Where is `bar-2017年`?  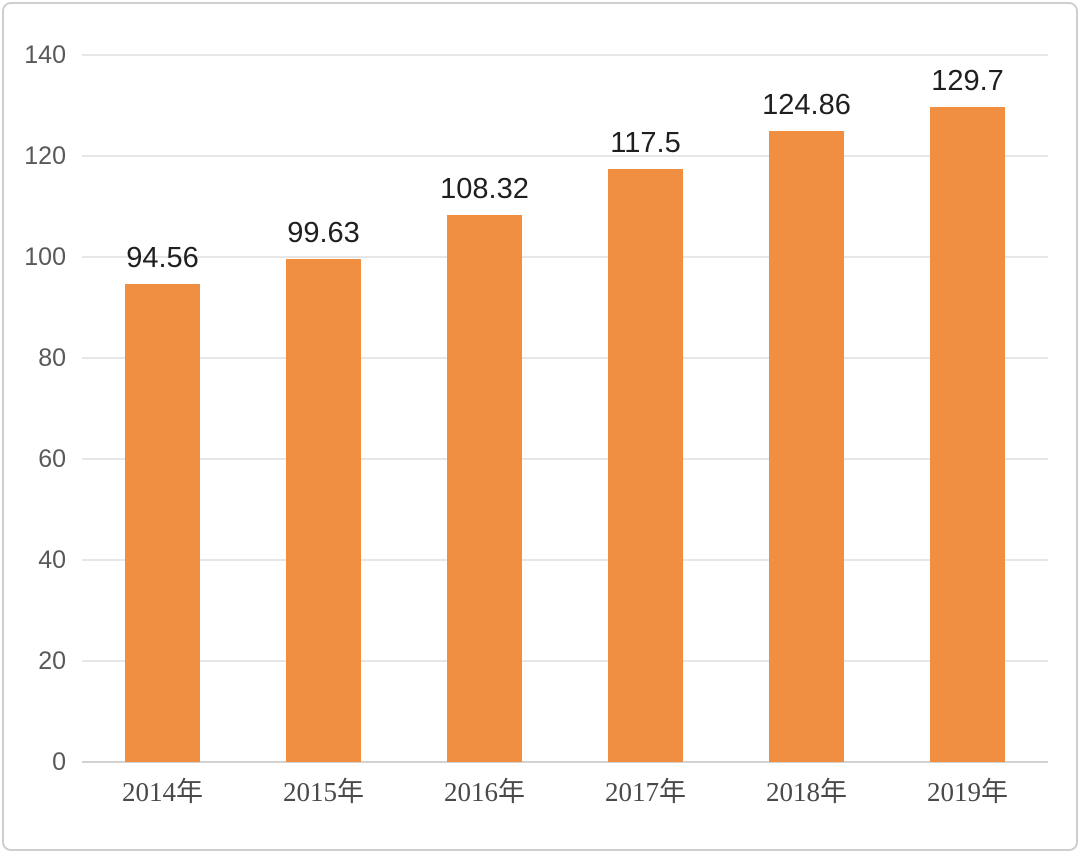
bar-2017年 is located at coordinates (645, 465).